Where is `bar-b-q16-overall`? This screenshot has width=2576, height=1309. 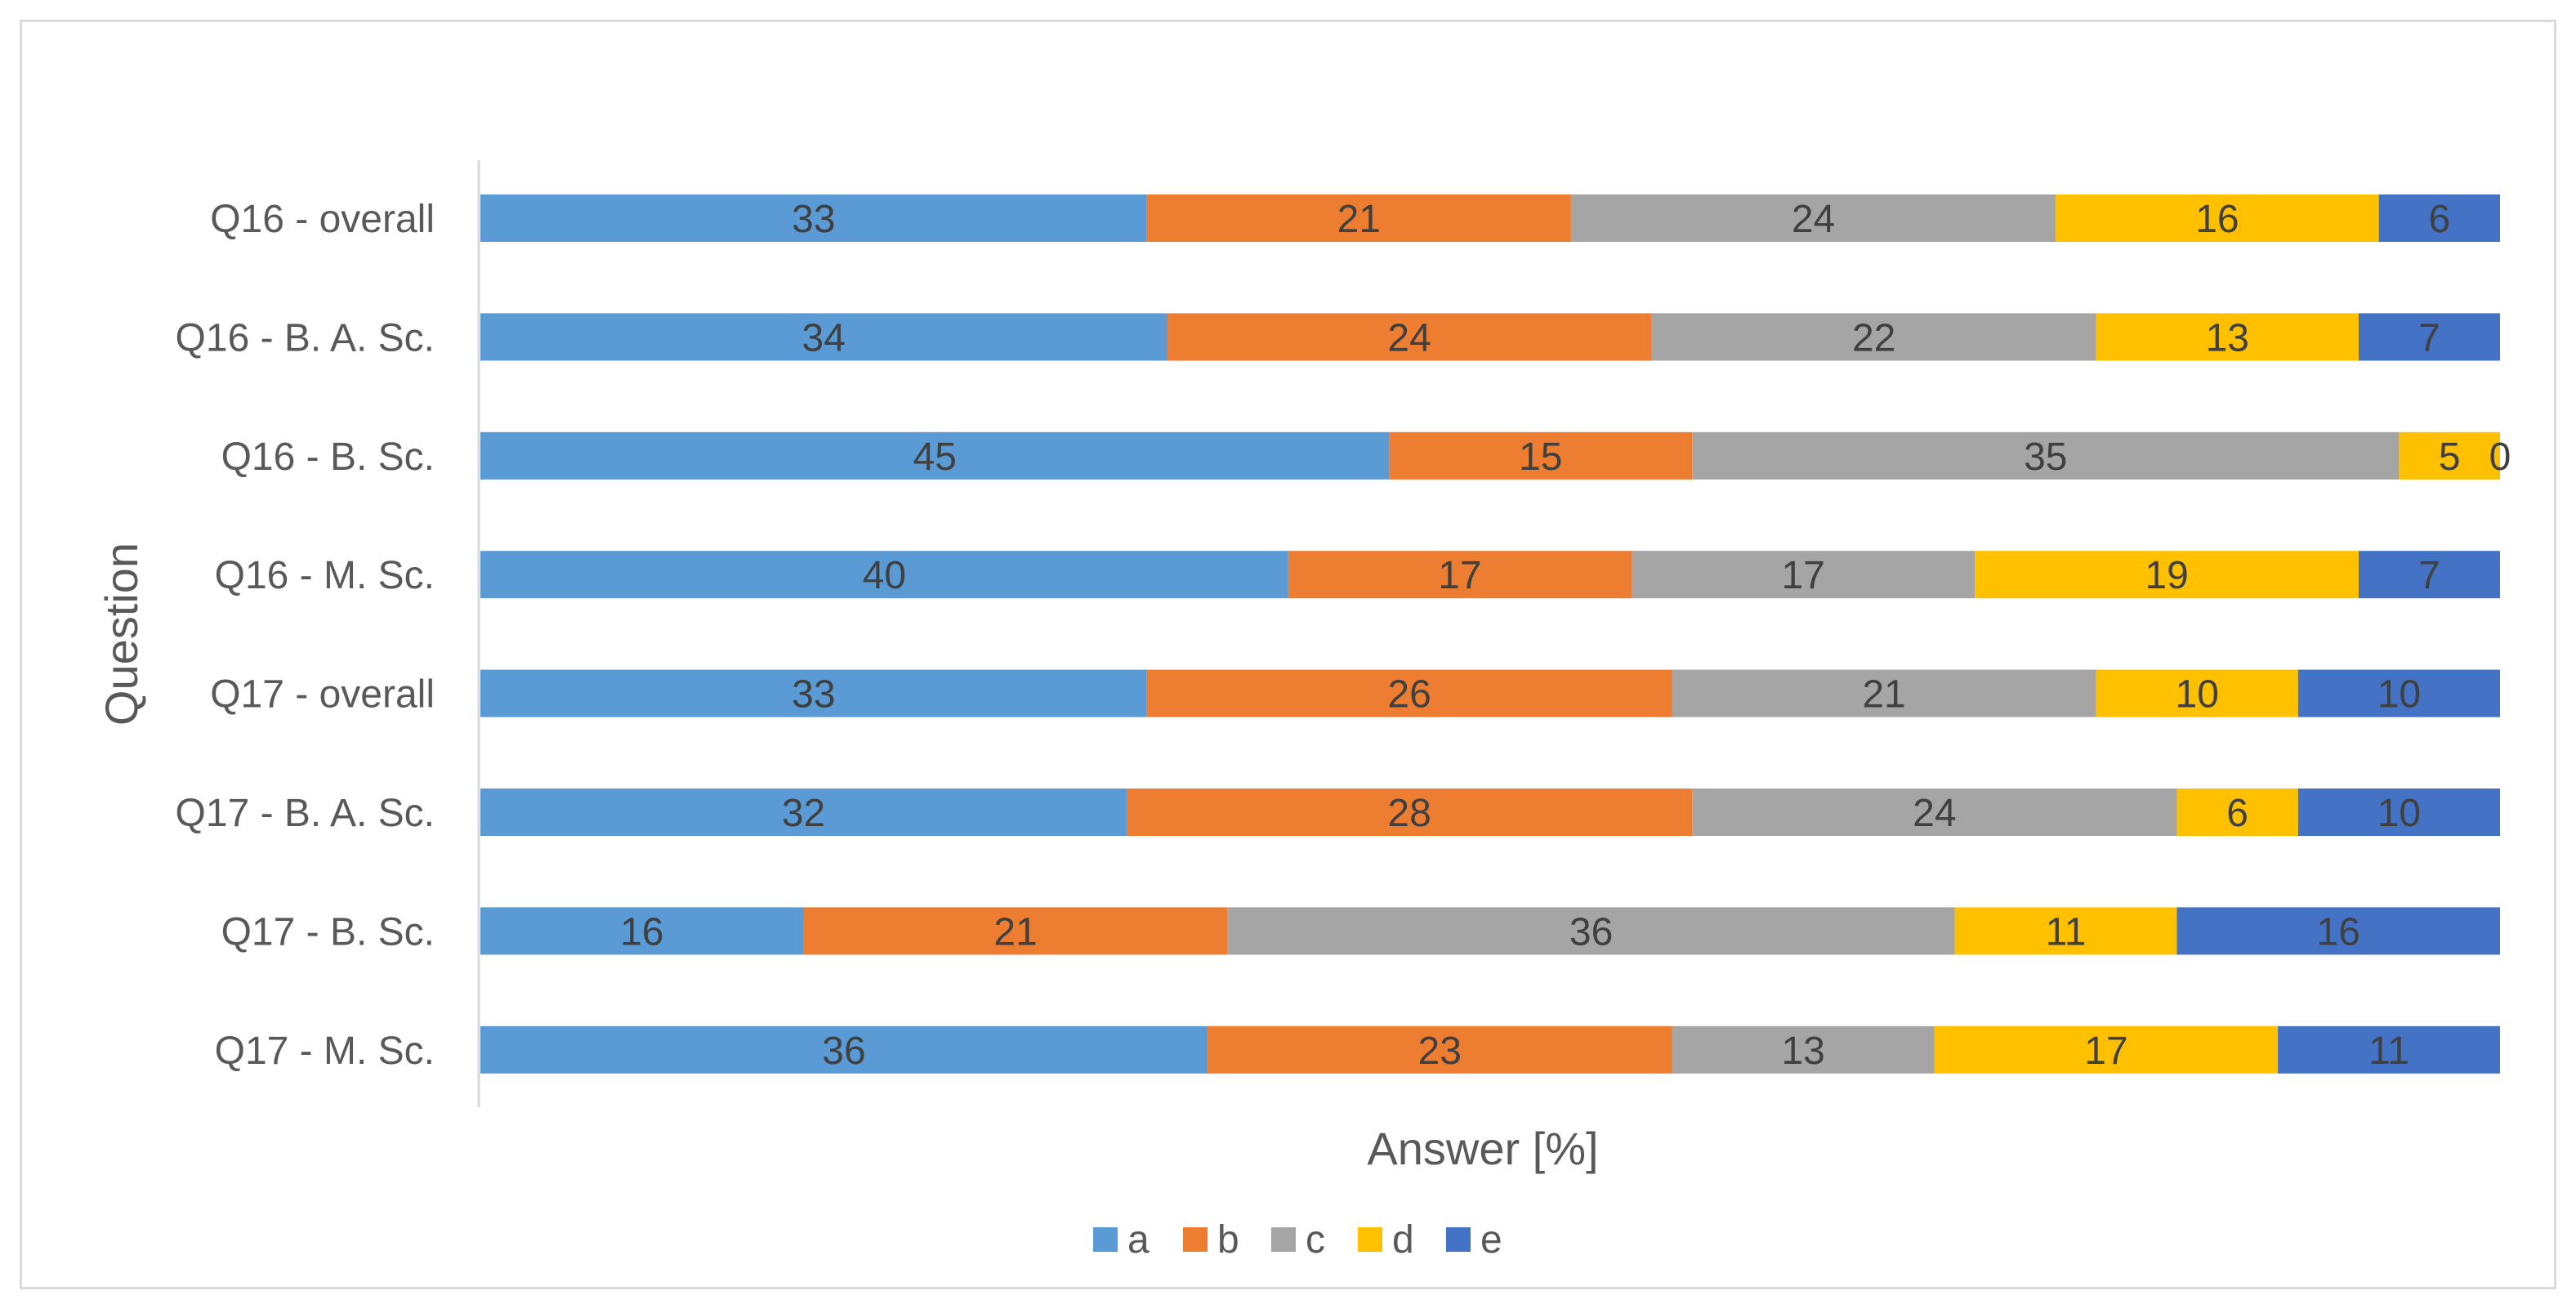 bar-b-q16-overall is located at coordinates (1359, 218).